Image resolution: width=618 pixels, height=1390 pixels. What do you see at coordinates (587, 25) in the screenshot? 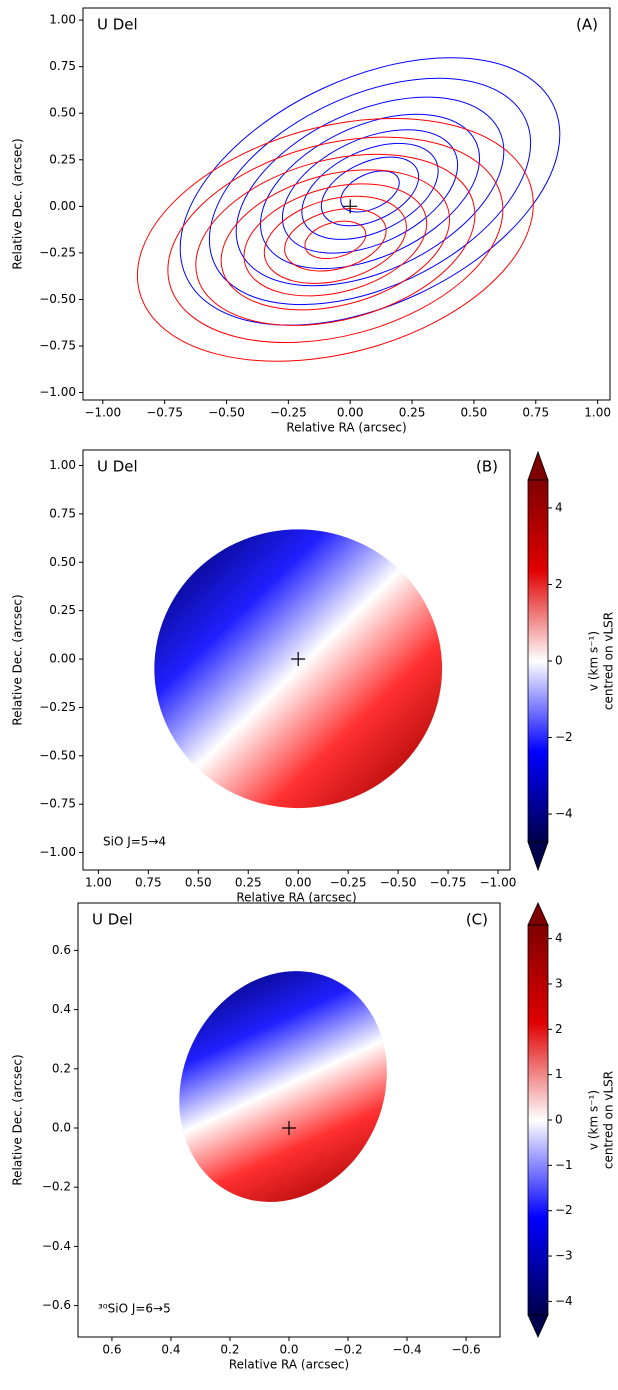
I see `panel-label: (A)` at bounding box center [587, 25].